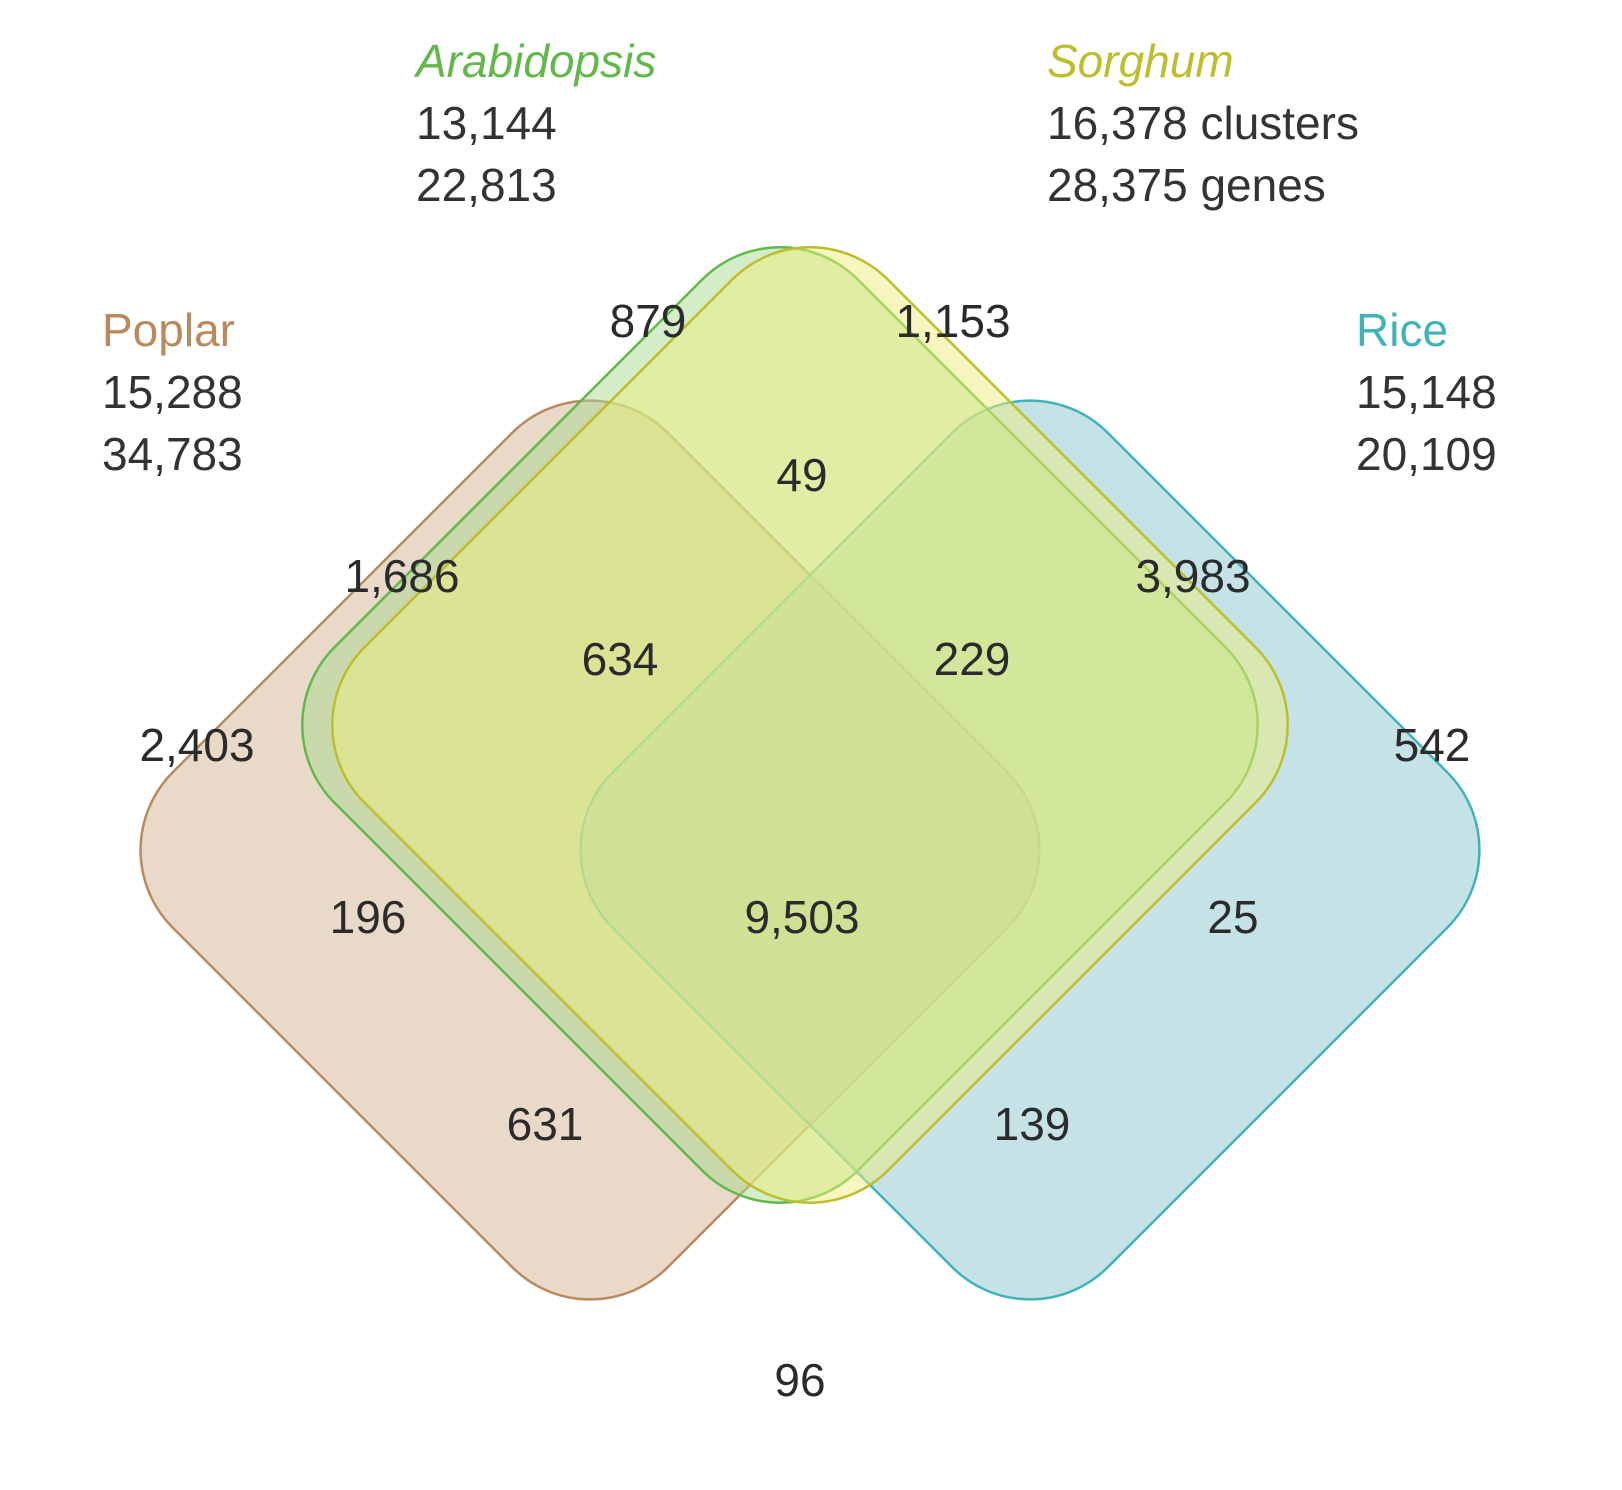 The width and height of the screenshot is (1622, 1490). What do you see at coordinates (1140, 61) in the screenshot?
I see `sorghum-label: Sorghum` at bounding box center [1140, 61].